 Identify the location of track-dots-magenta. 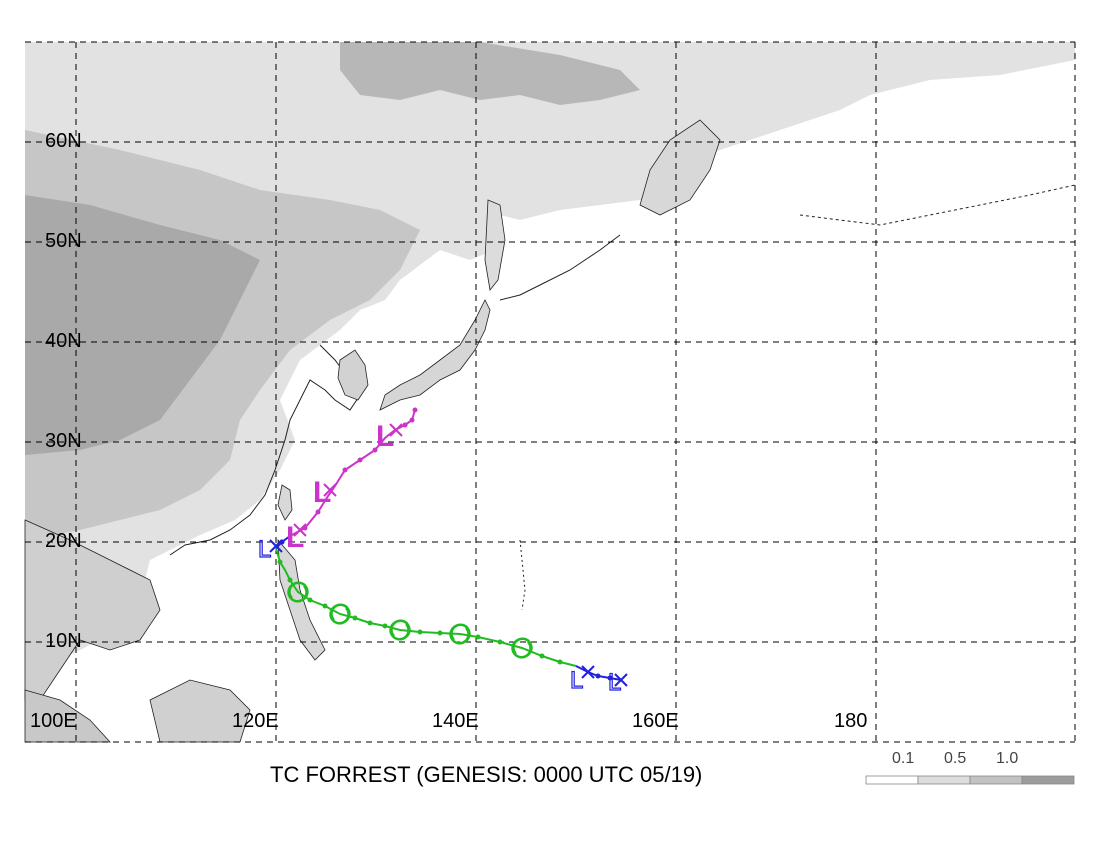
(360, 469).